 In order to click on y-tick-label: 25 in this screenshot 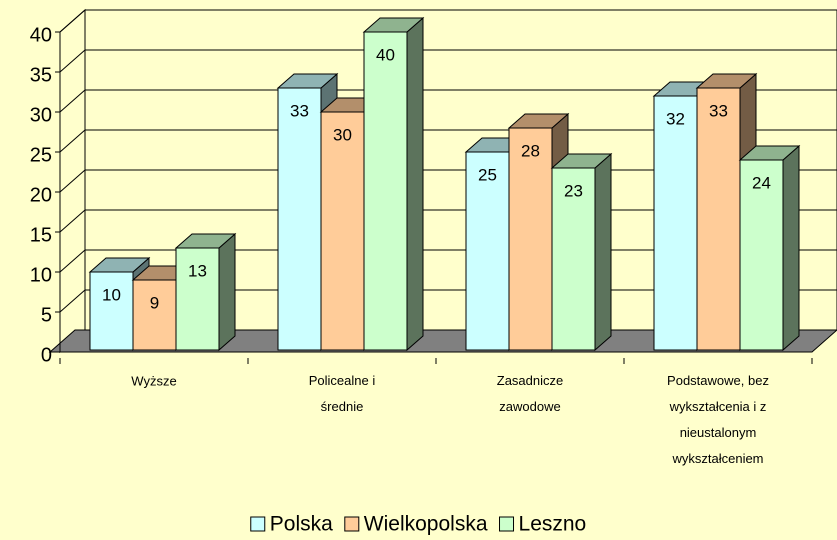, I will do `click(41, 155)`.